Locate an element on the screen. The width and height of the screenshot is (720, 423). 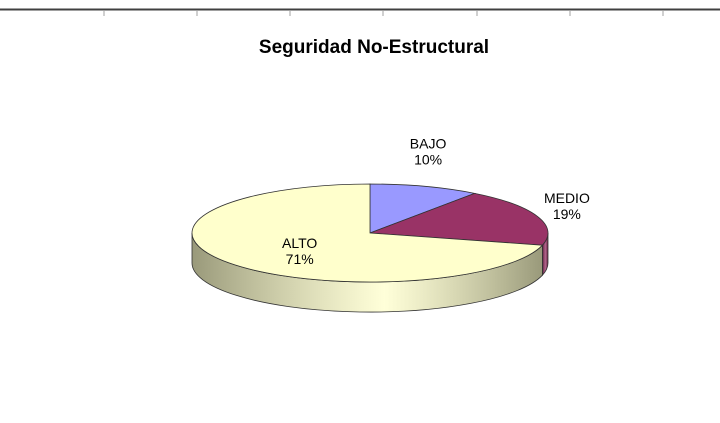
pie-slice-medio is located at coordinates (459, 219).